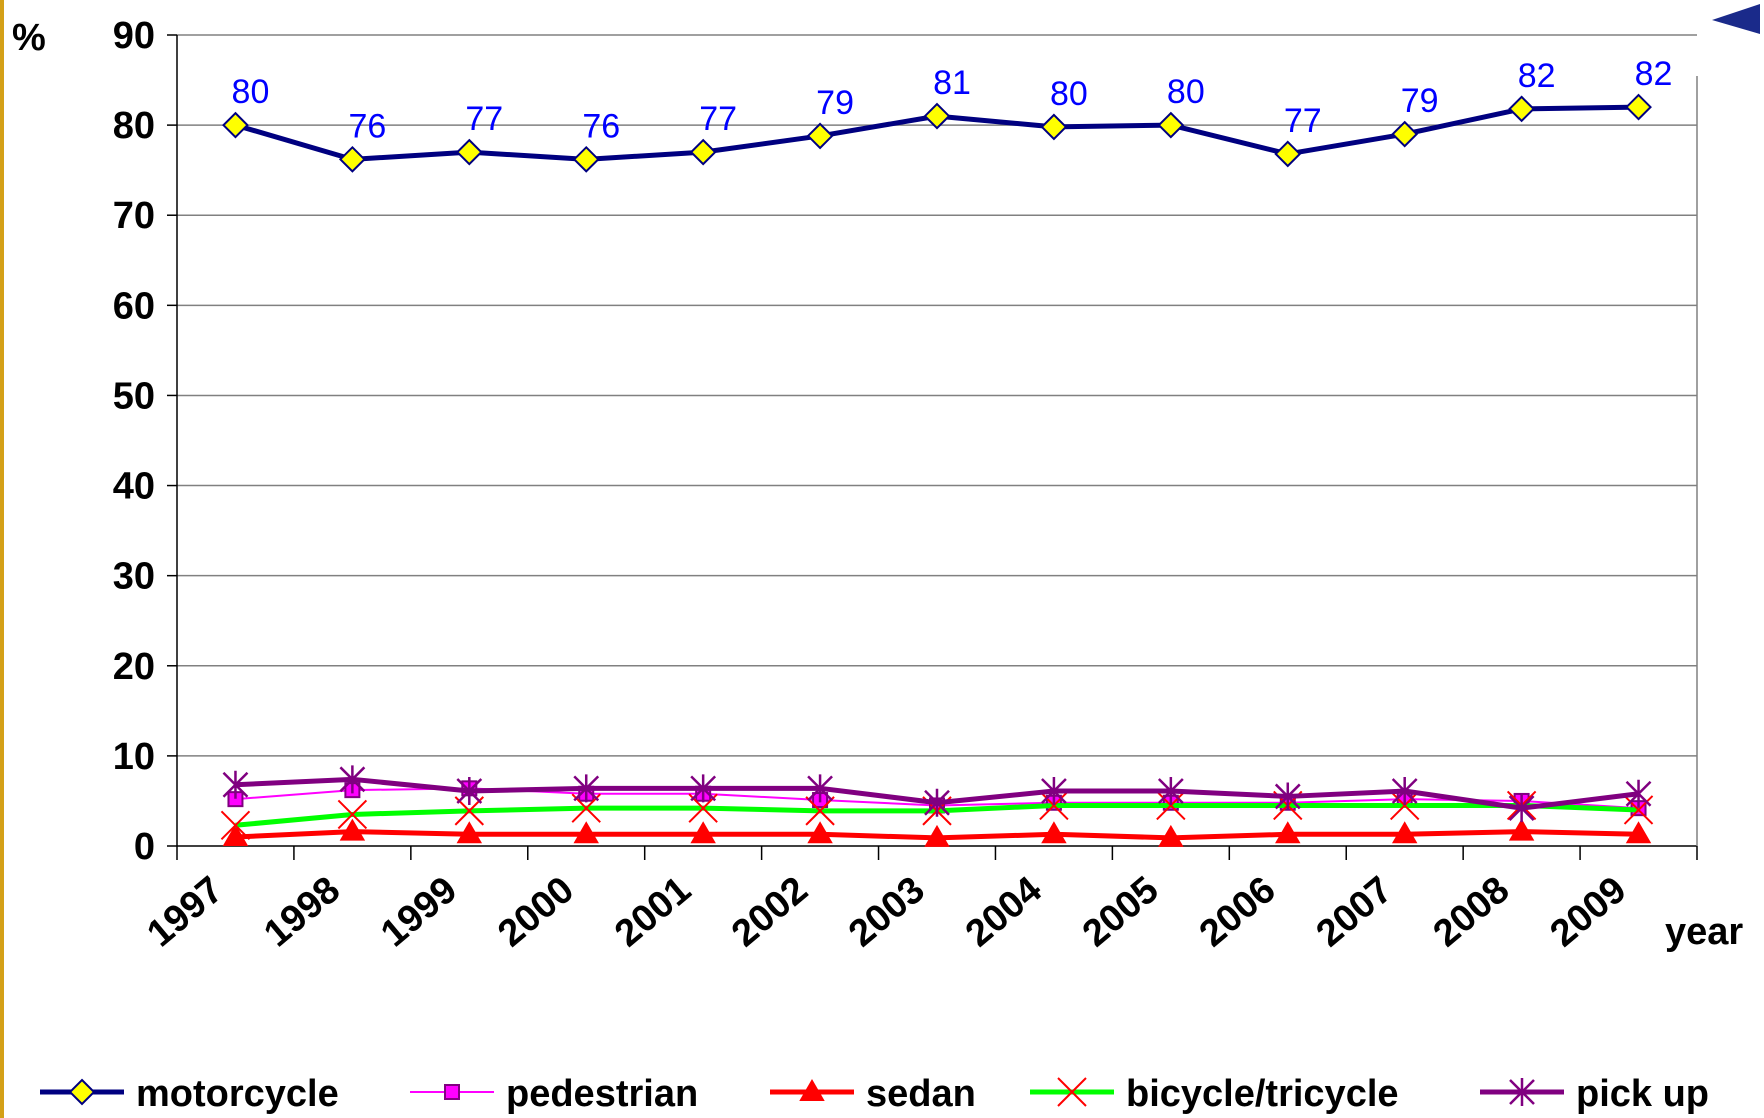  I want to click on x-tick-label: 1997, so click(185, 912).